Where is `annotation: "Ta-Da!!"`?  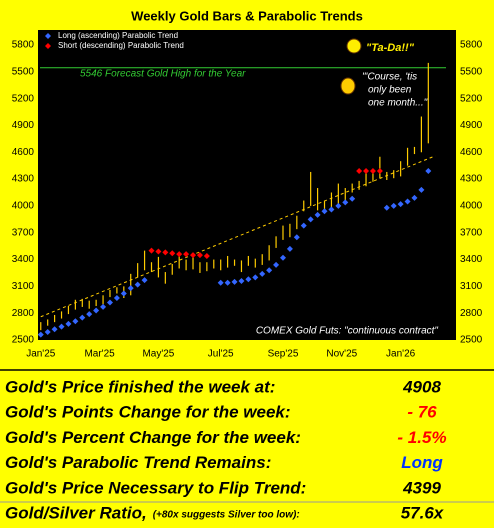 annotation: "Ta-Da!!" is located at coordinates (390, 48).